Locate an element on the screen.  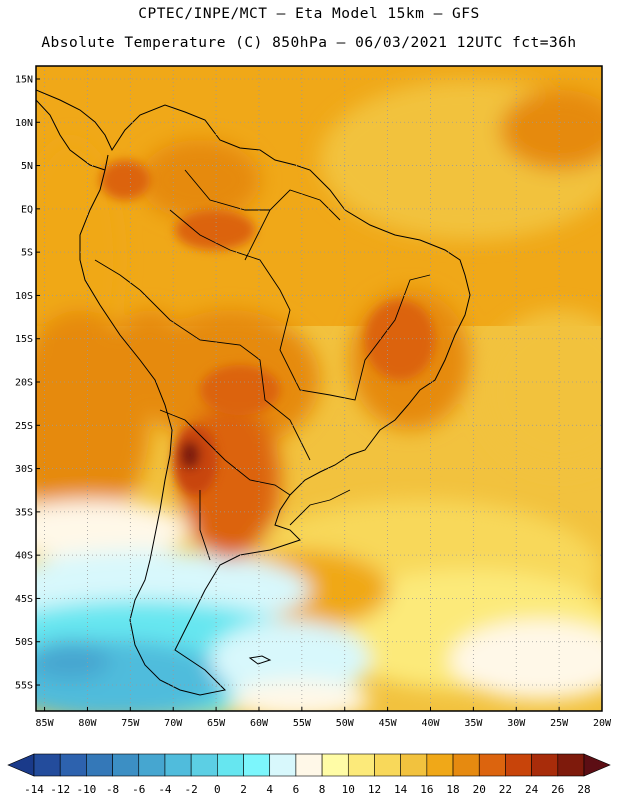
colorbar-label: 16 is located at coordinates (426, 789).